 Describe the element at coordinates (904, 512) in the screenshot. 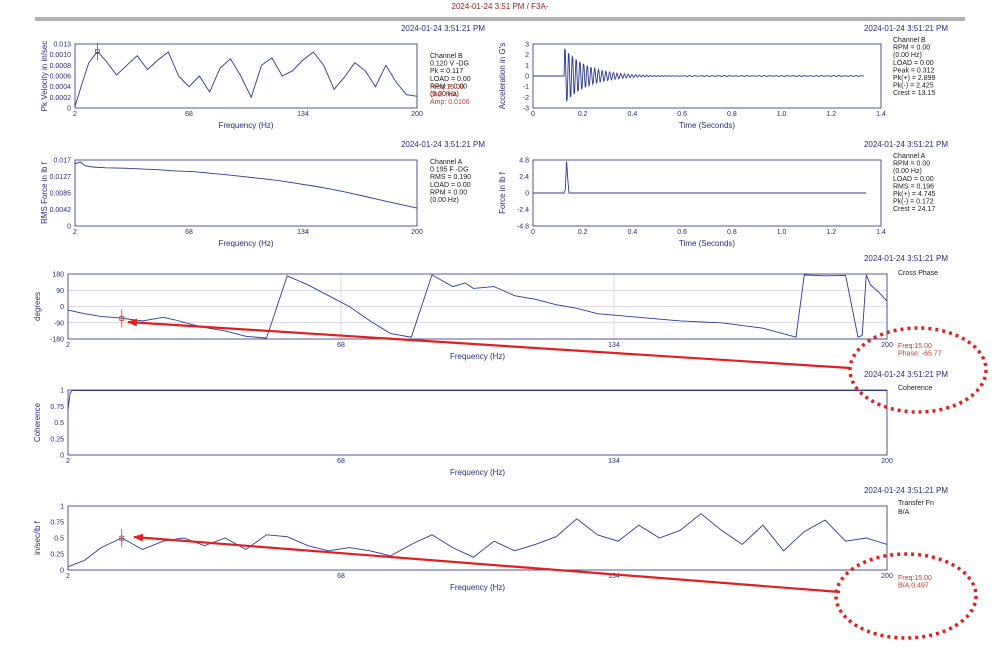

I see `transfer-function-subtitle: B/A` at that location.